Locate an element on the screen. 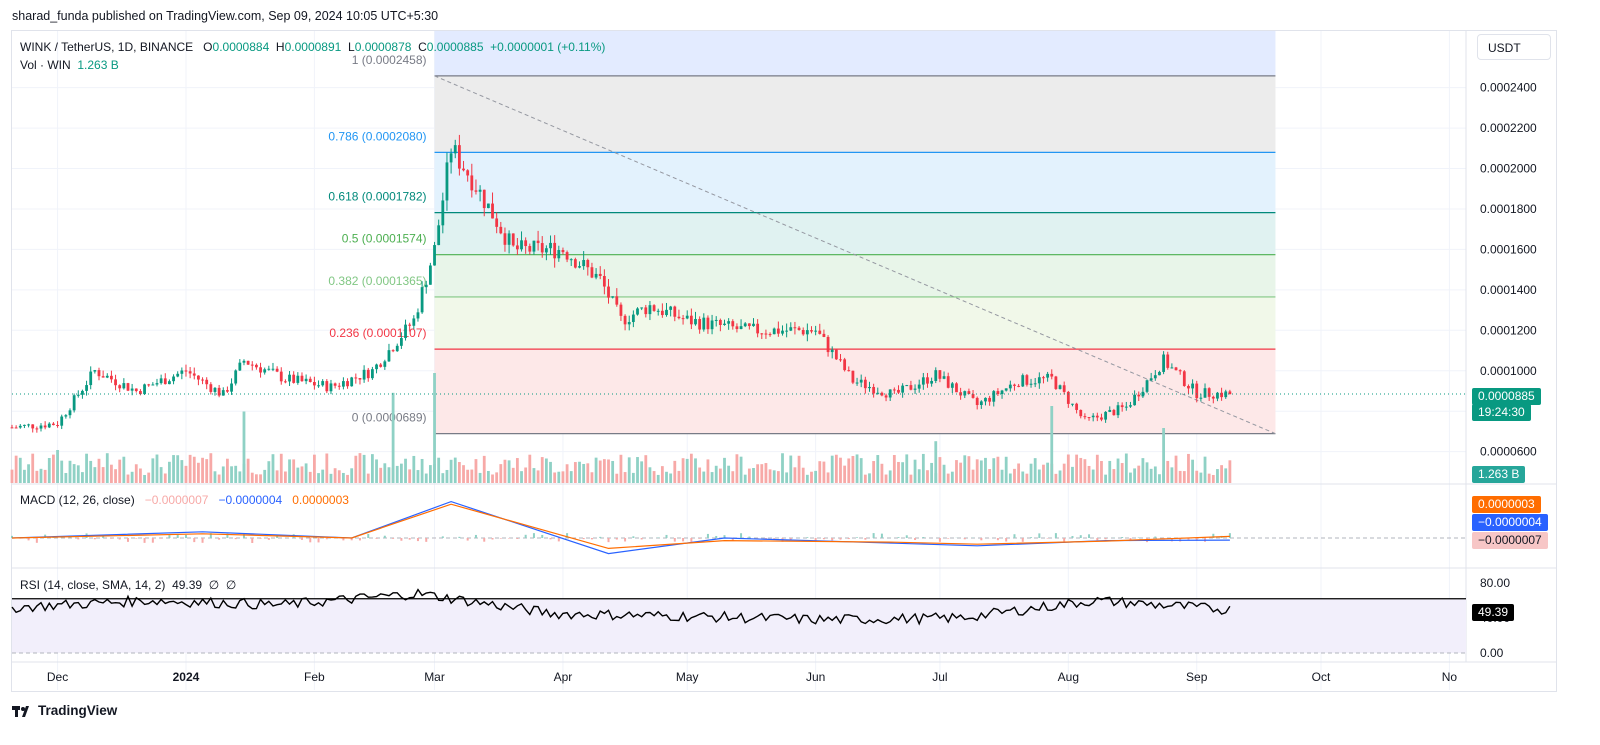  tradingview-icon is located at coordinates (20, 711).